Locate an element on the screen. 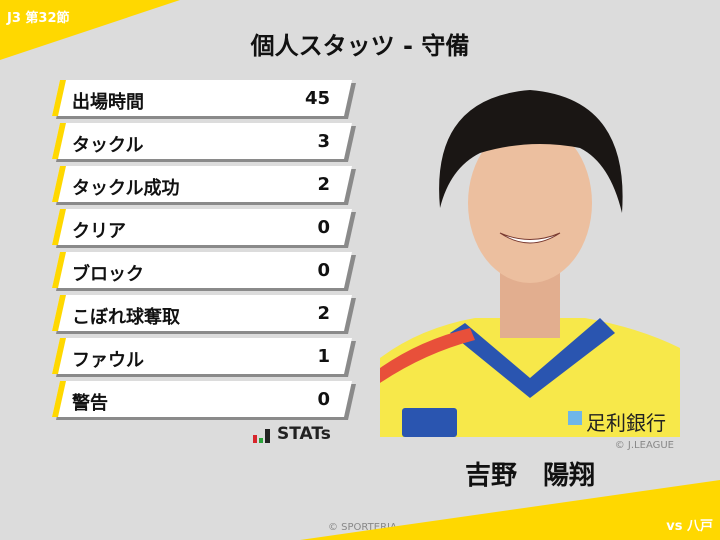 This screenshot has width=720, height=540. stats-logo: STATs is located at coordinates (292, 434).